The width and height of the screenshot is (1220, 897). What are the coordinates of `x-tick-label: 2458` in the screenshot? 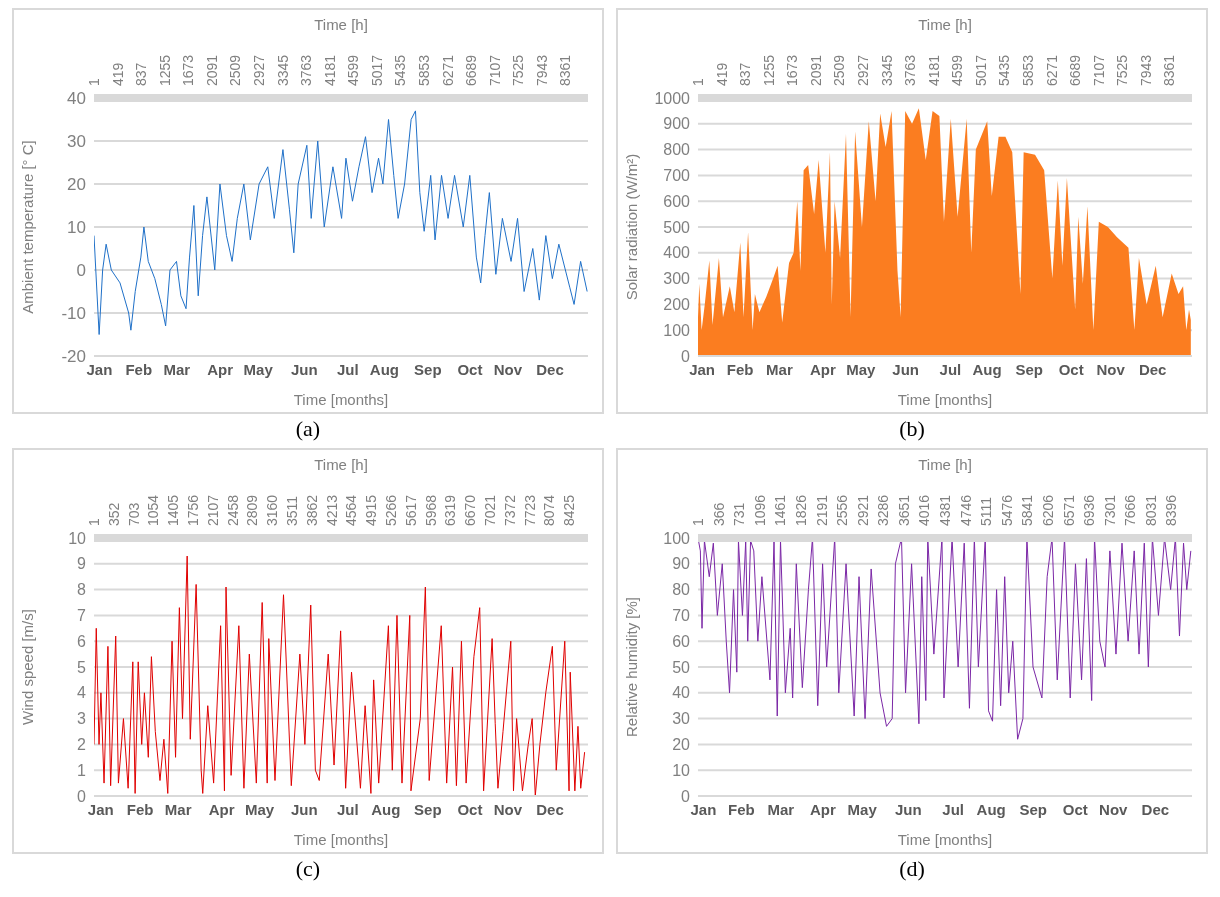 It's located at (232, 510).